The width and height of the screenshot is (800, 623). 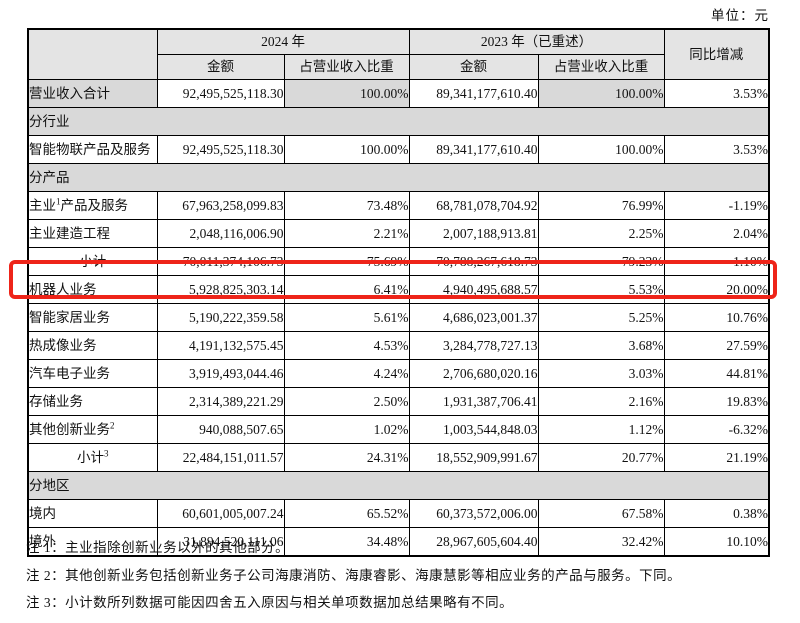 I want to click on amount-2024: 5,190,222,359.58, so click(x=220, y=317).